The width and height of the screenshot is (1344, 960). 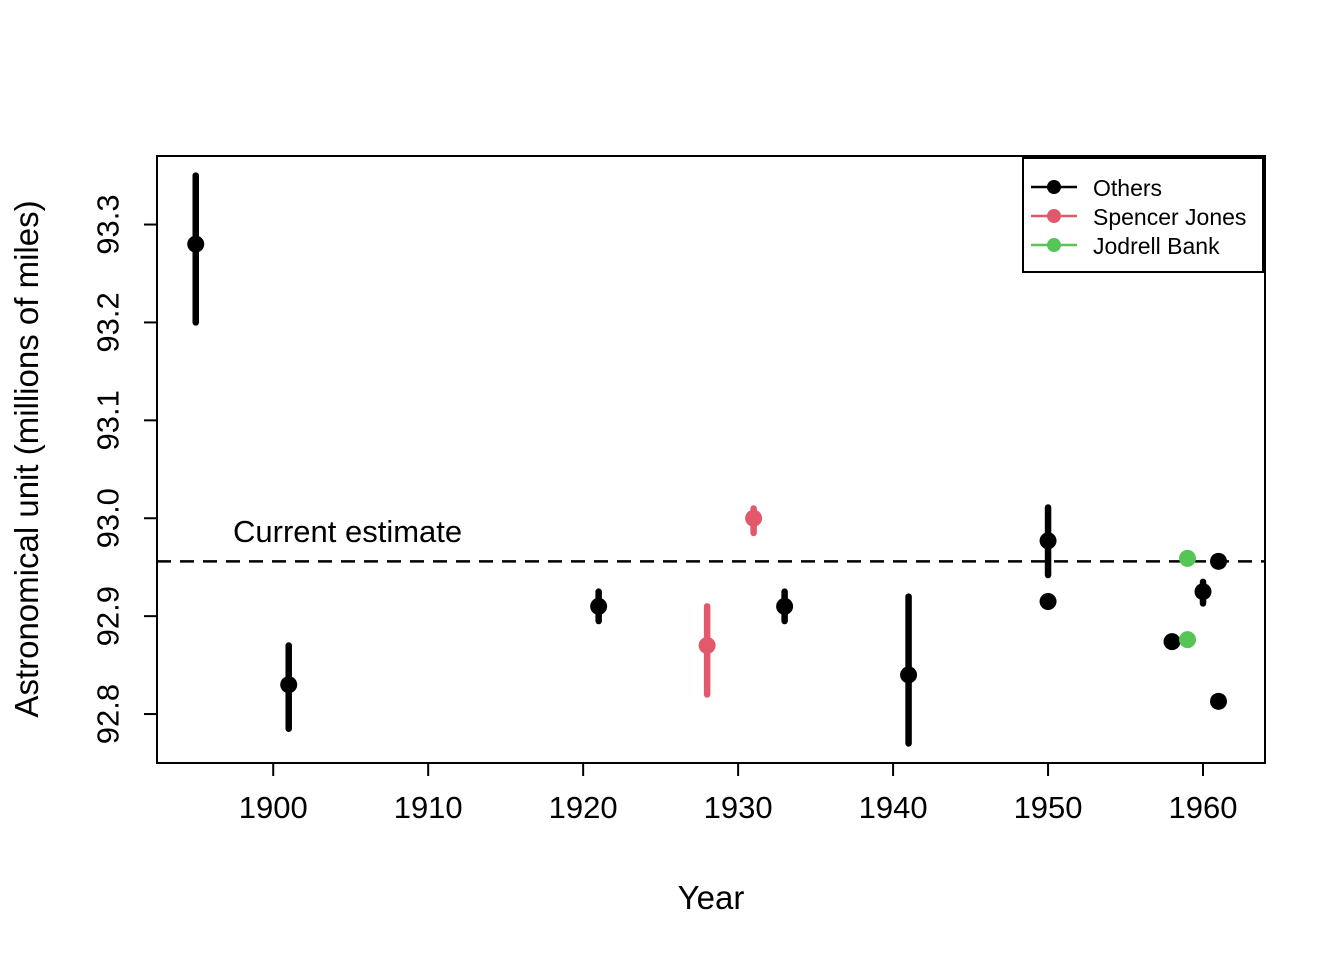 I want to click on x-tick-label: 1960, so click(x=1203, y=807).